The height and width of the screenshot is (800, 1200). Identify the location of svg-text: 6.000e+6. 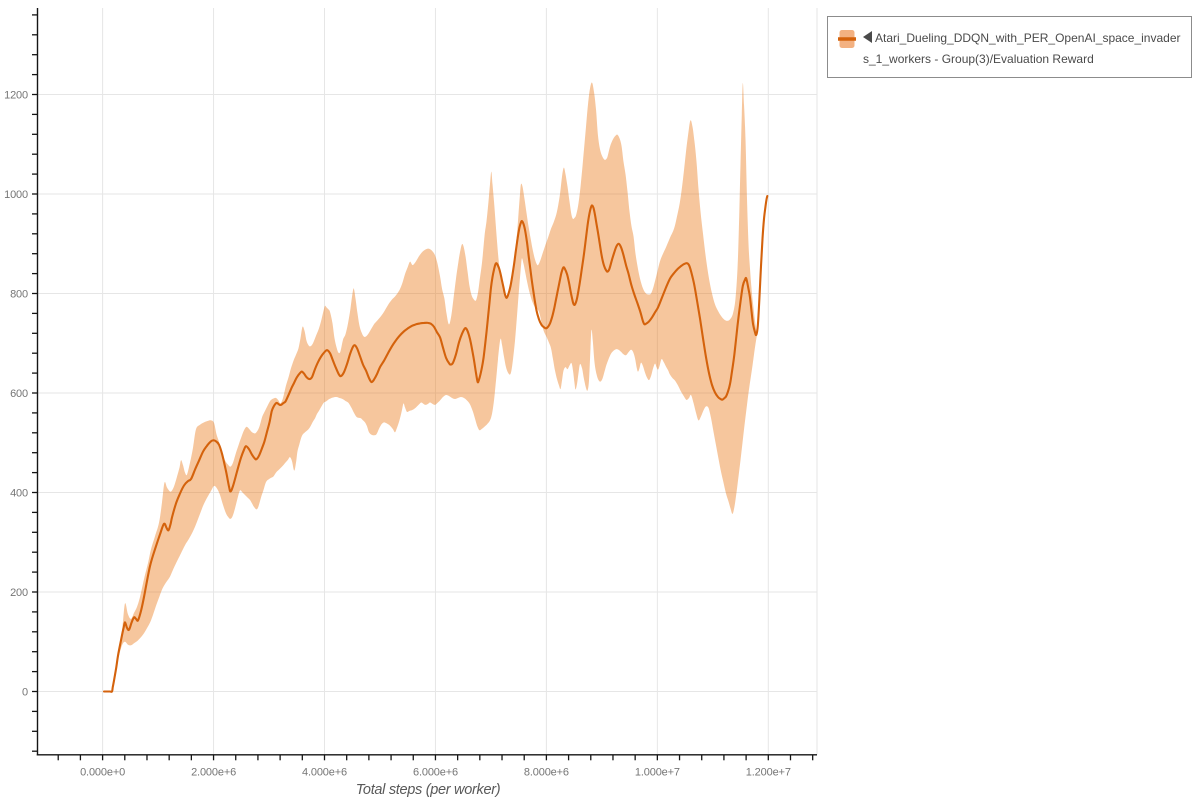
(435, 773).